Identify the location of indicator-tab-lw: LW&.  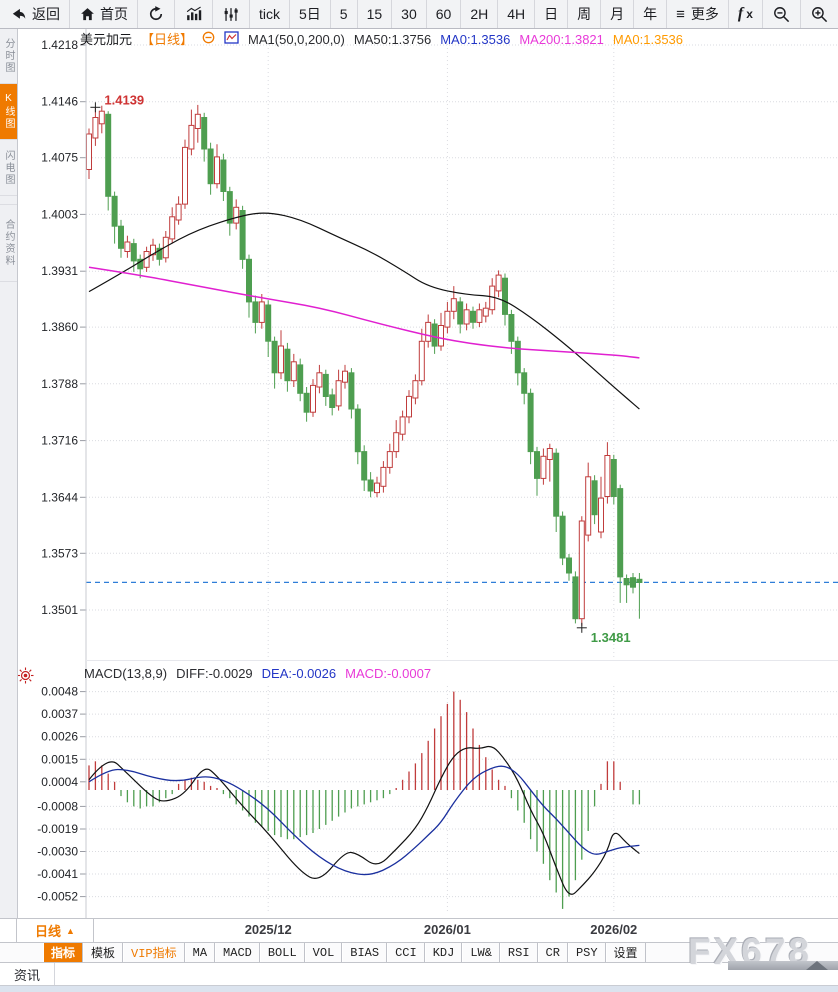
(481, 952).